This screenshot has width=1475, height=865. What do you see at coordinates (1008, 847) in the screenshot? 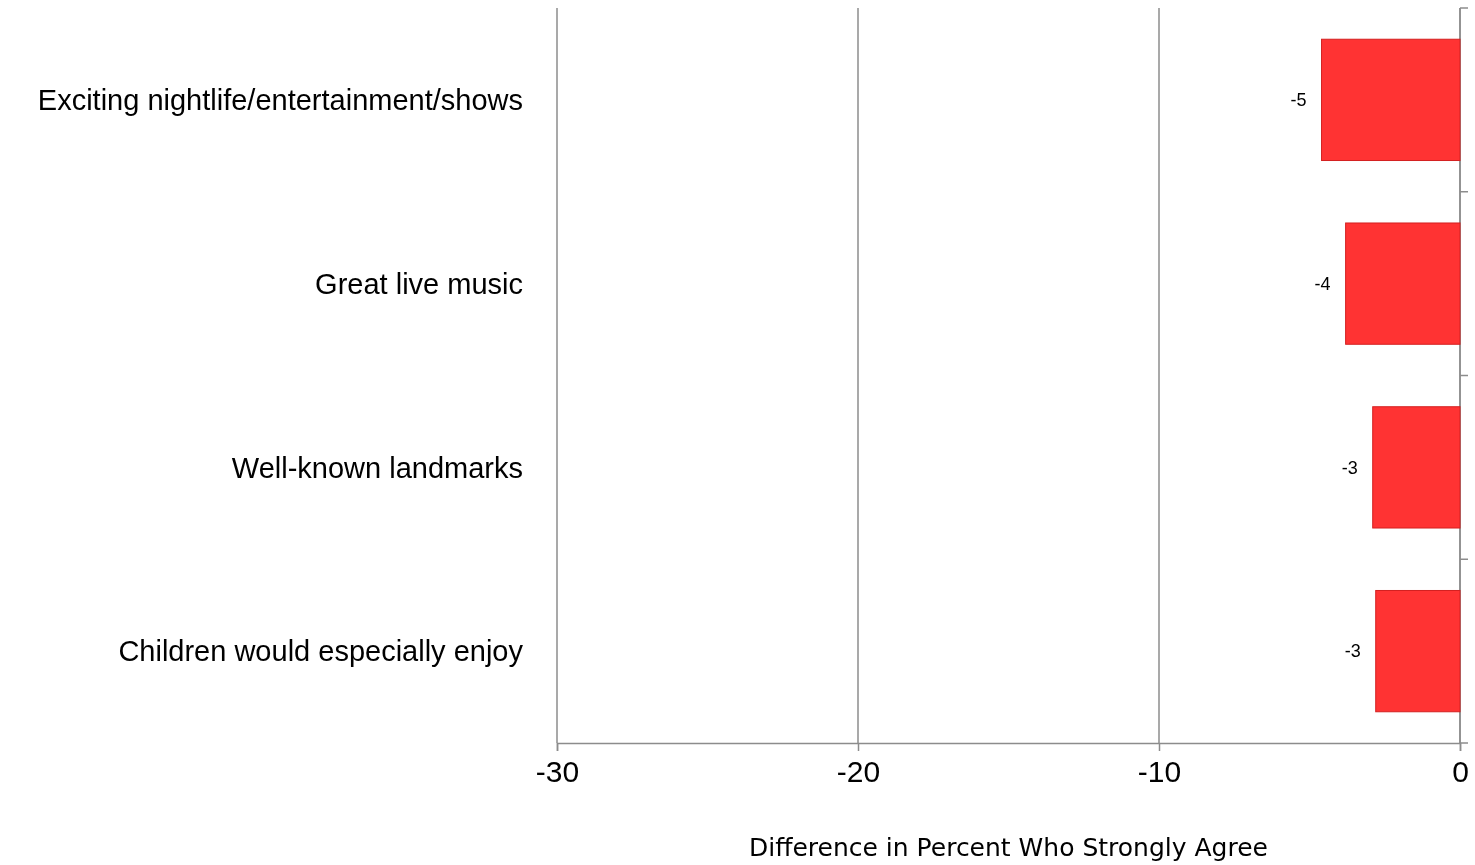
I see `x-axis-title: Difference in Percent Who Strongly Agree` at bounding box center [1008, 847].